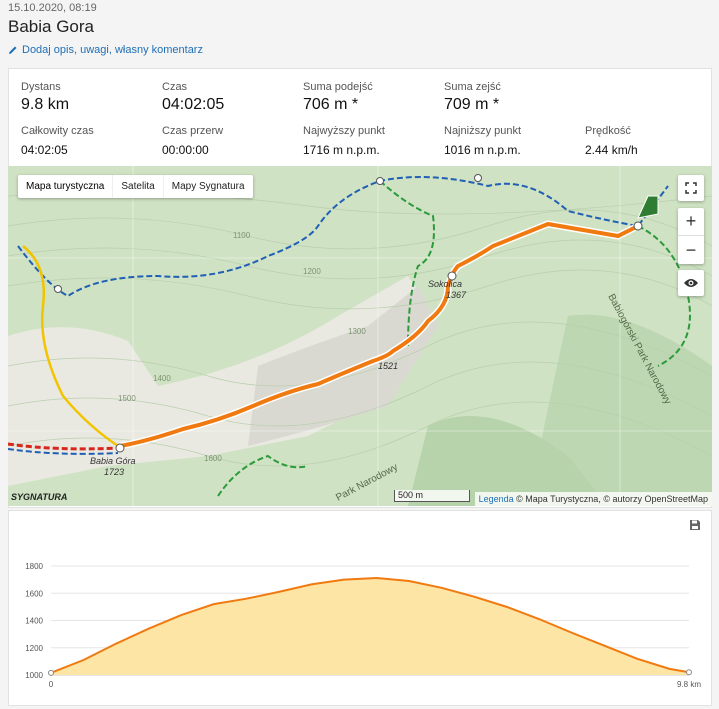 Image resolution: width=719 pixels, height=709 pixels. I want to click on stat-total-time: Całkowity czas 04:02:05, so click(57, 141).